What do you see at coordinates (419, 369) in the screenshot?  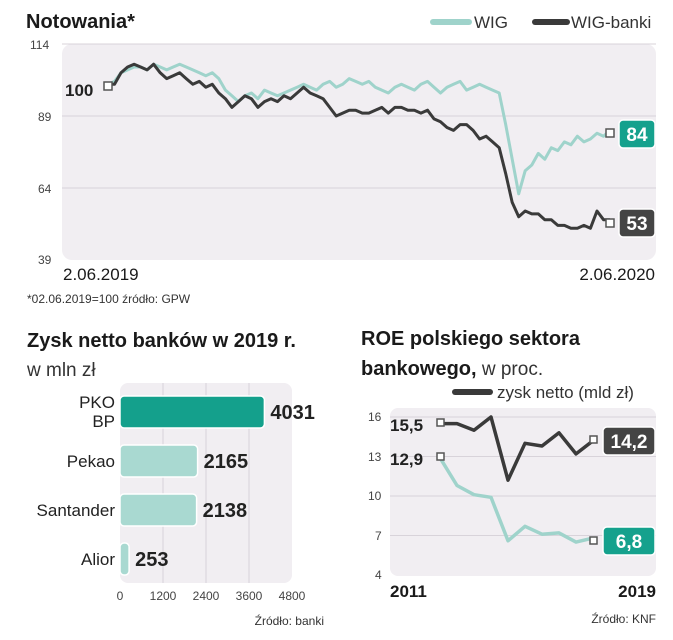 I see `chart3-title-line2-bold: bankowego,` at bounding box center [419, 369].